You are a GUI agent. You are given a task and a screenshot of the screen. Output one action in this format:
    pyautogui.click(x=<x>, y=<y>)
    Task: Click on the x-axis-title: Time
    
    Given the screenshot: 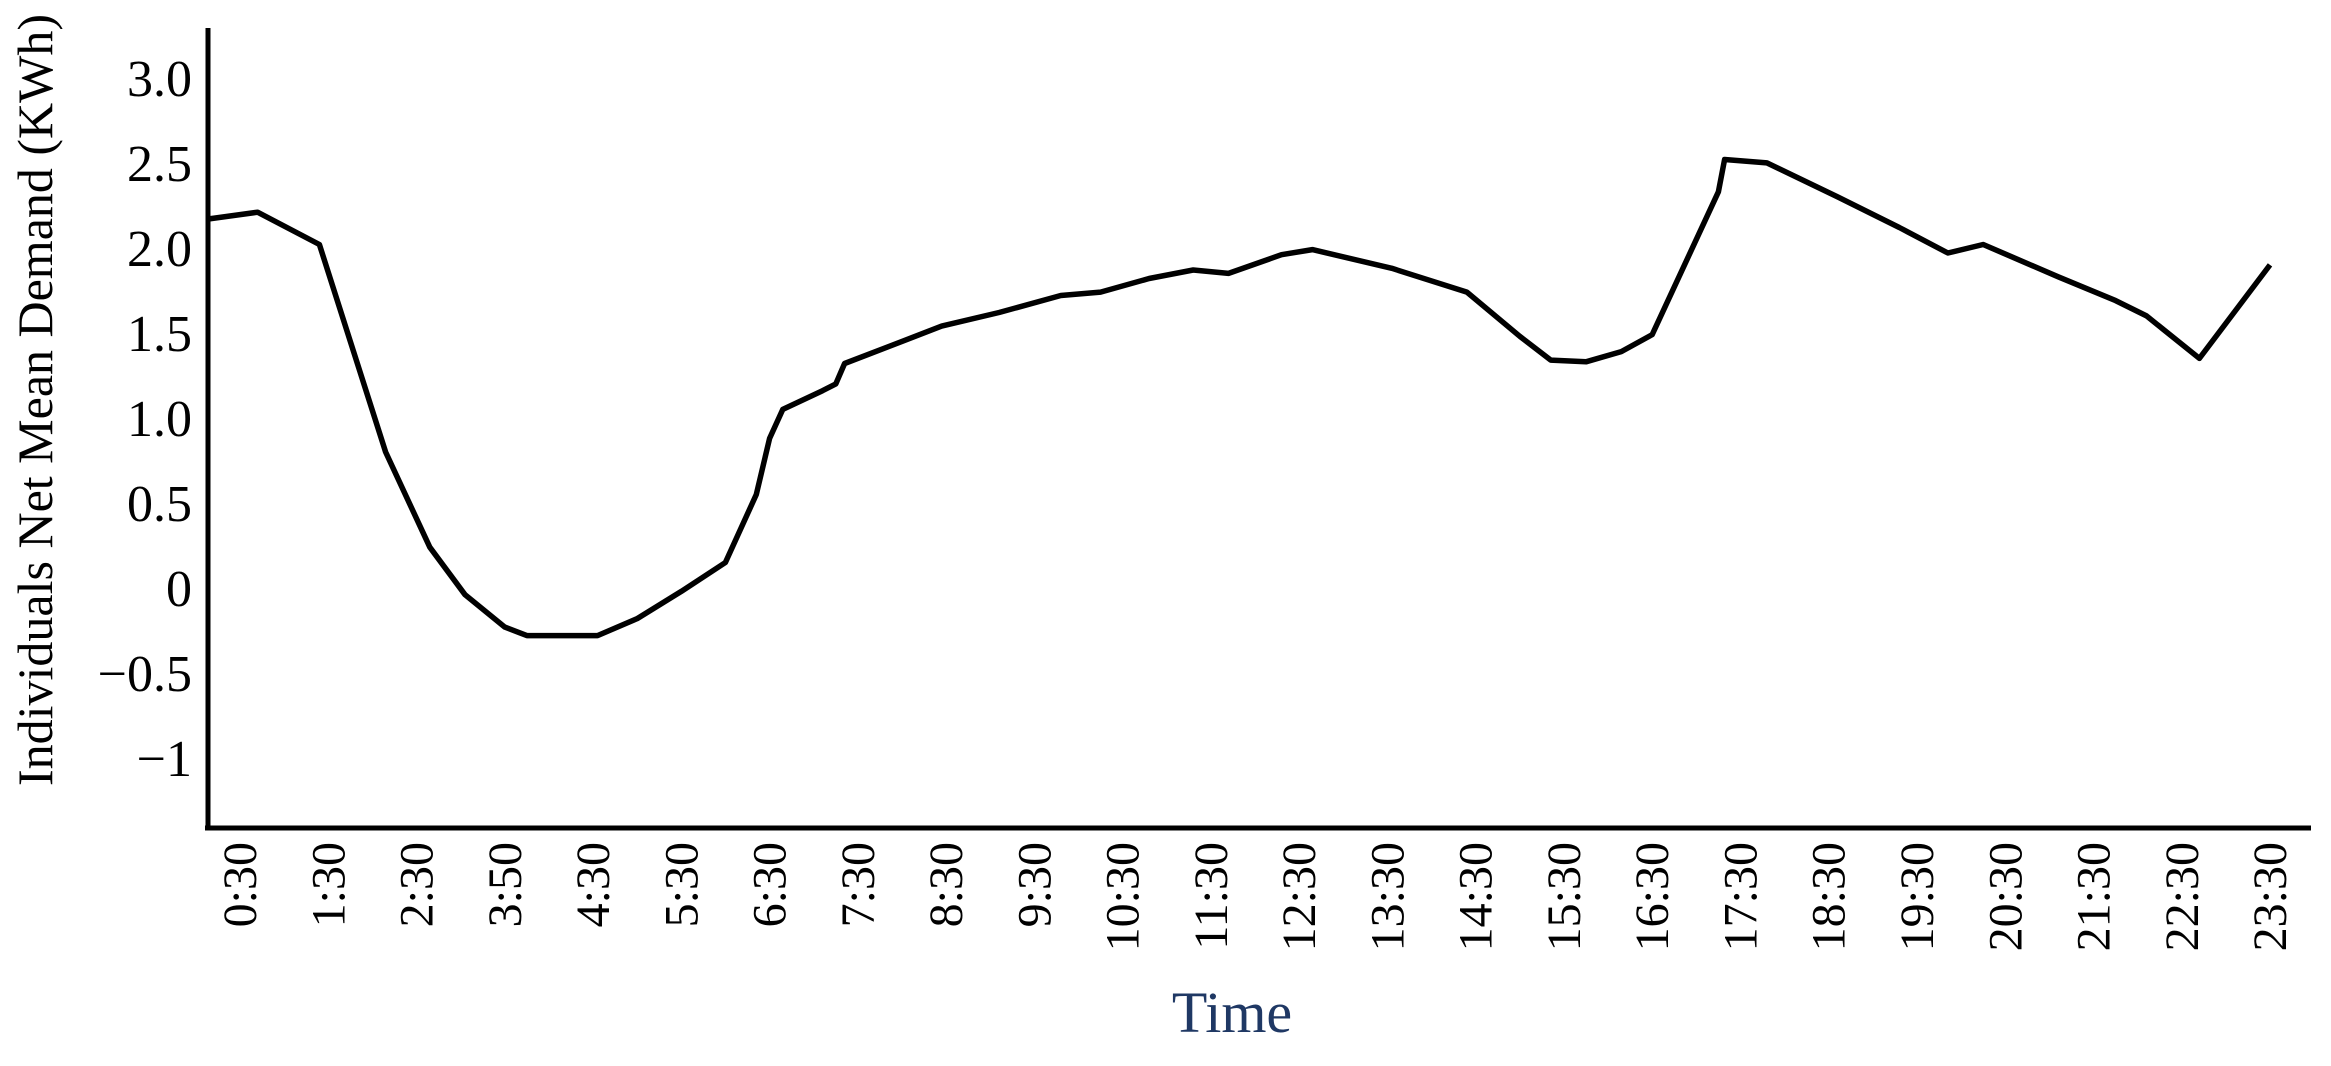 What is the action you would take?
    pyautogui.click(x=1232, y=1012)
    